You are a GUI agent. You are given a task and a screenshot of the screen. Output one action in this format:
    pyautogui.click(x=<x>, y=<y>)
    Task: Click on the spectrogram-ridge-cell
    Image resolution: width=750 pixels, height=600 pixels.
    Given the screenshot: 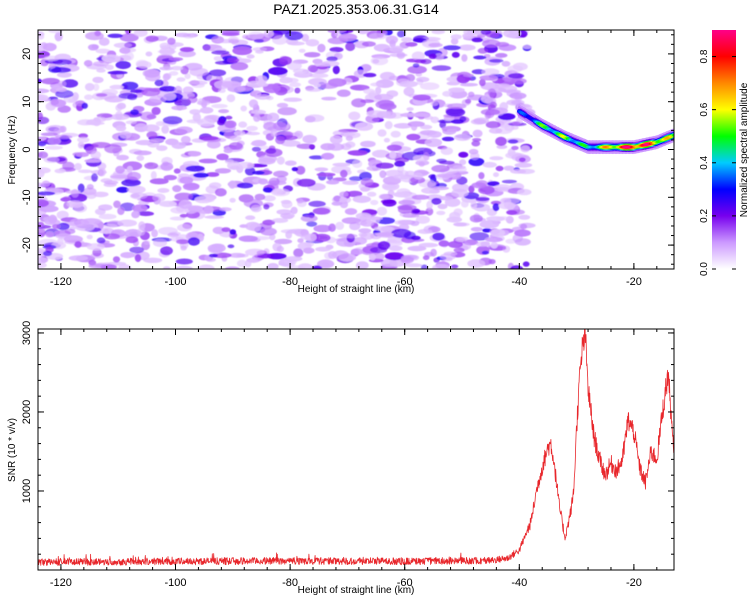 What is the action you would take?
    pyautogui.click(x=672, y=135)
    